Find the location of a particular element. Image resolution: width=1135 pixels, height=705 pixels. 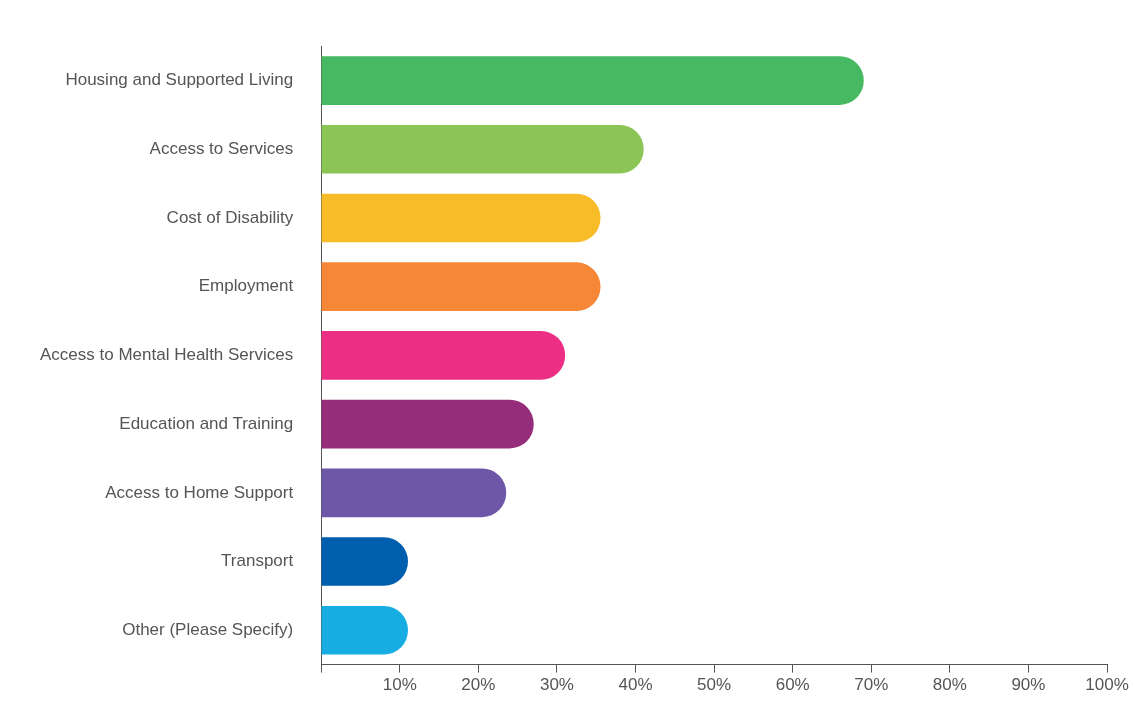

x-tick-label: 40% is located at coordinates (635, 685).